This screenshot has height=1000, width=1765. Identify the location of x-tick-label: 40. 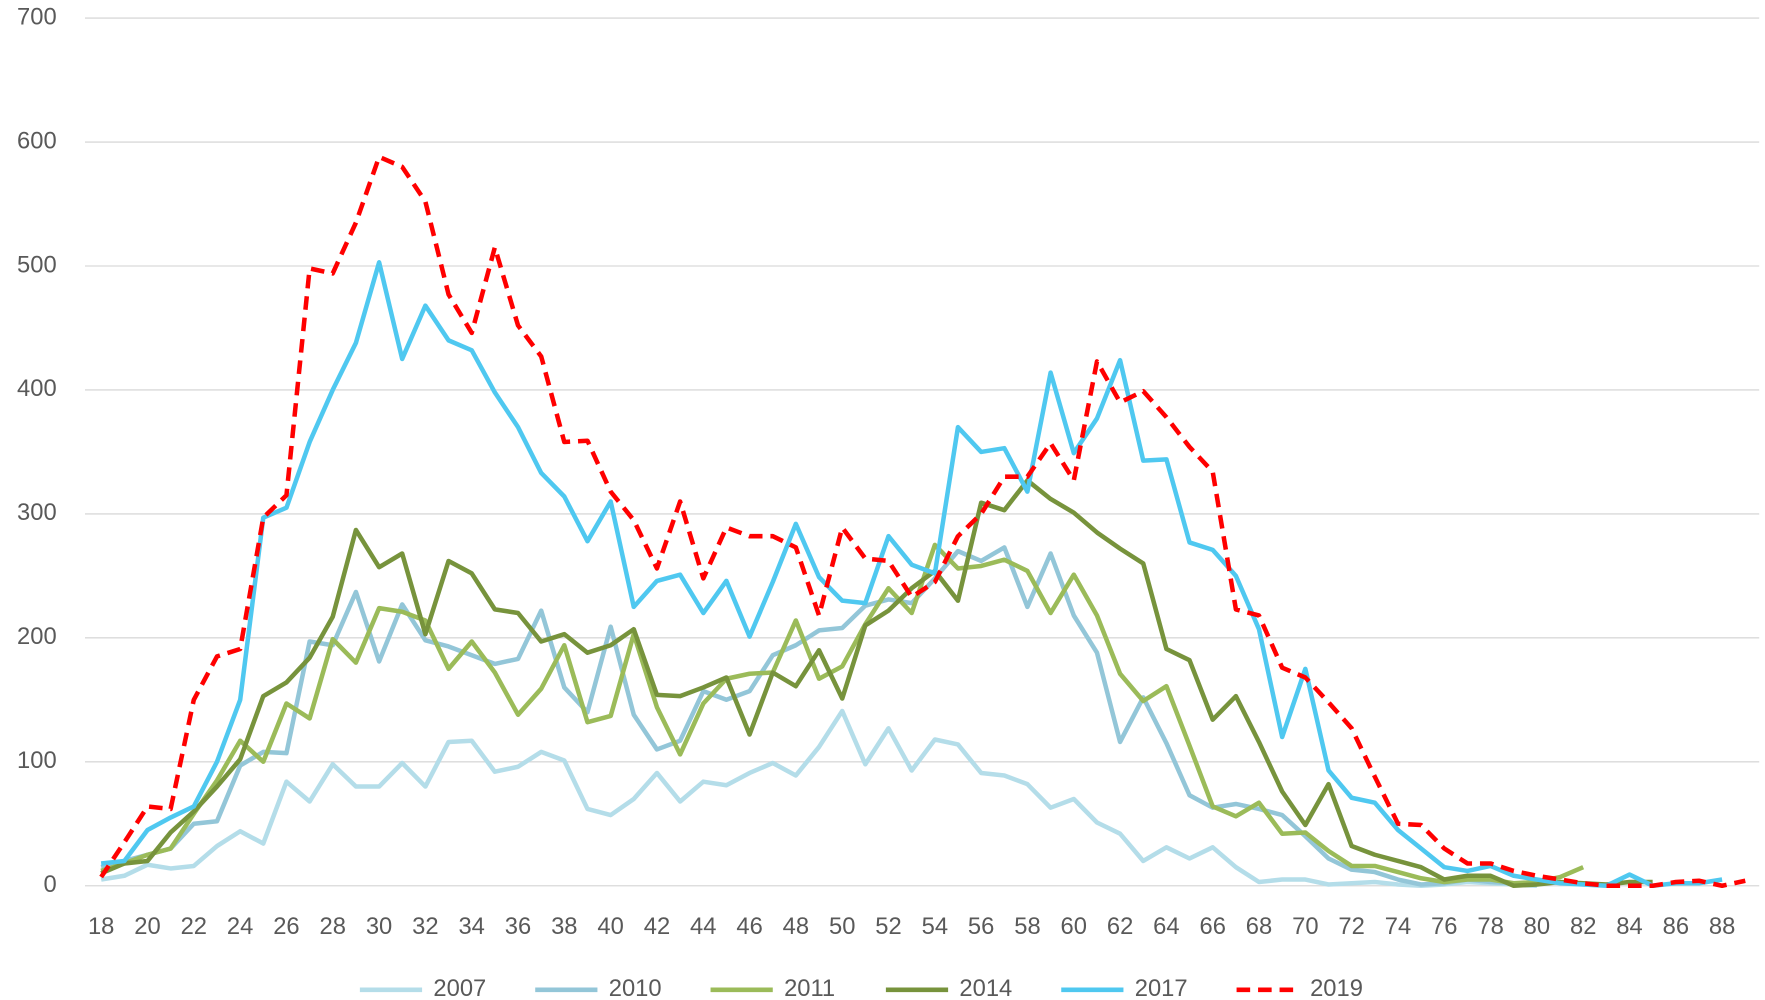
(610, 926).